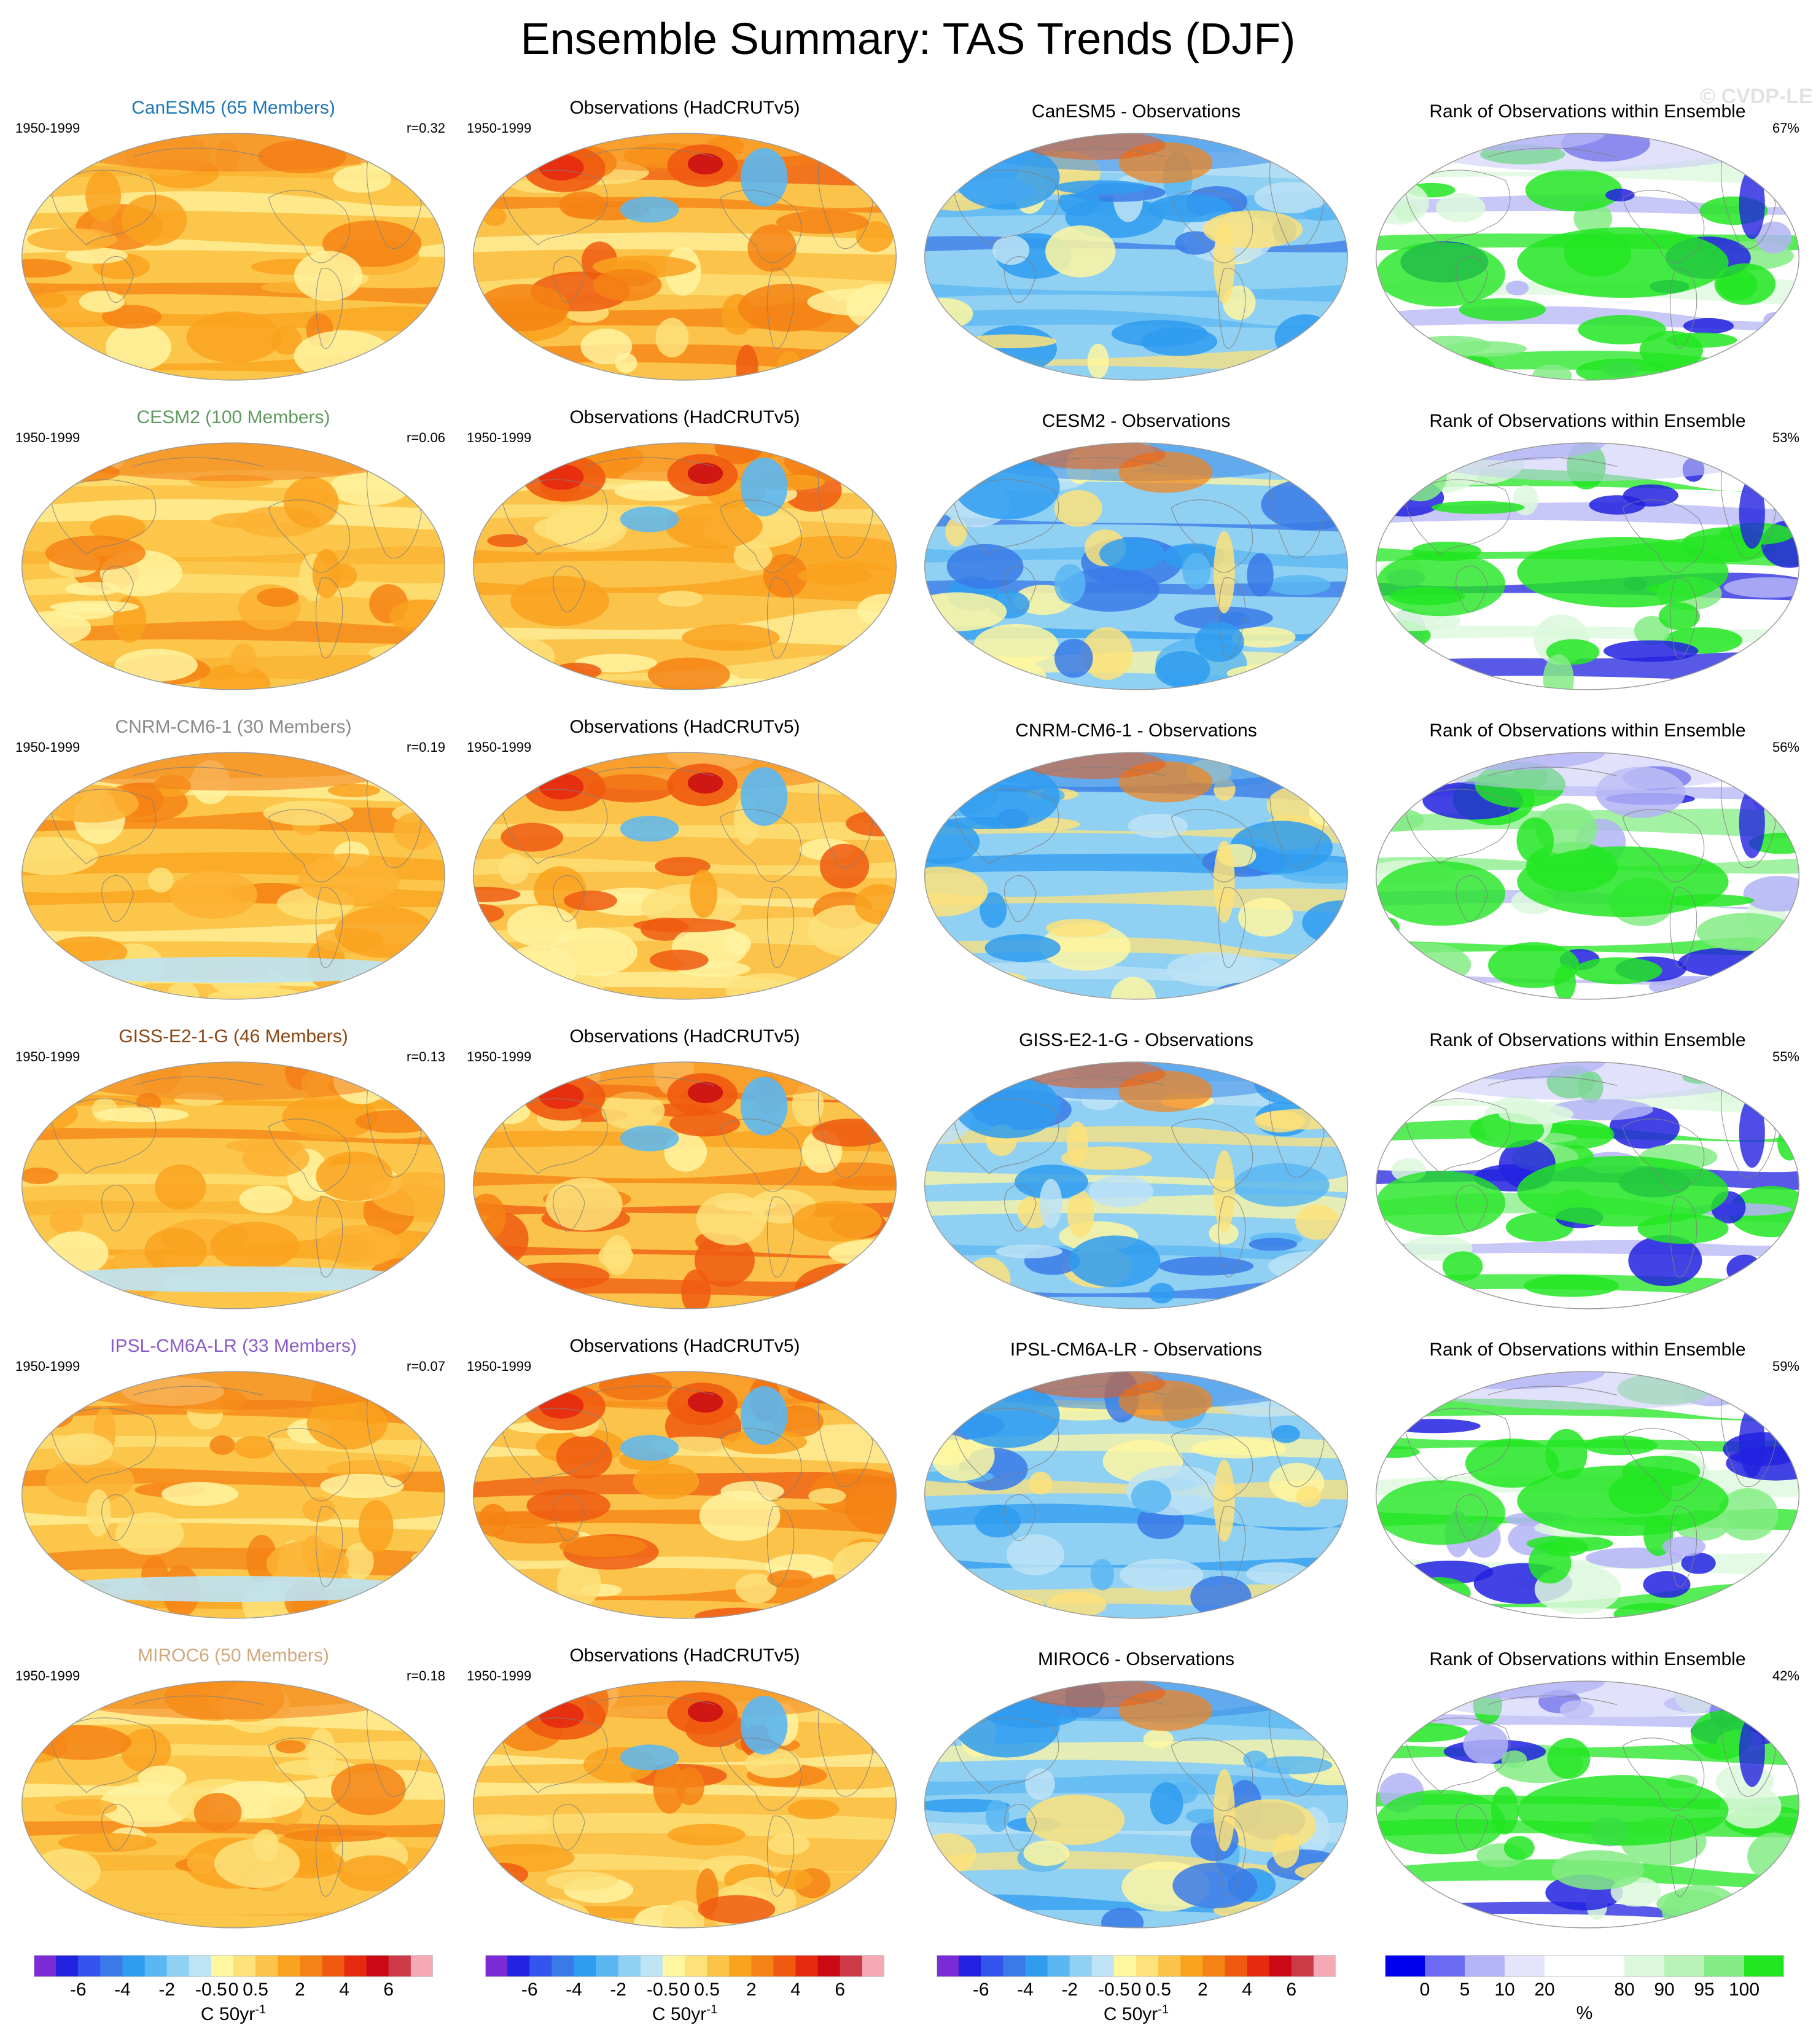 This screenshot has width=1816, height=2044. What do you see at coordinates (1136, 1488) in the screenshot?
I see `difference-panel: IPSL-CM6A-LR - Observations` at bounding box center [1136, 1488].